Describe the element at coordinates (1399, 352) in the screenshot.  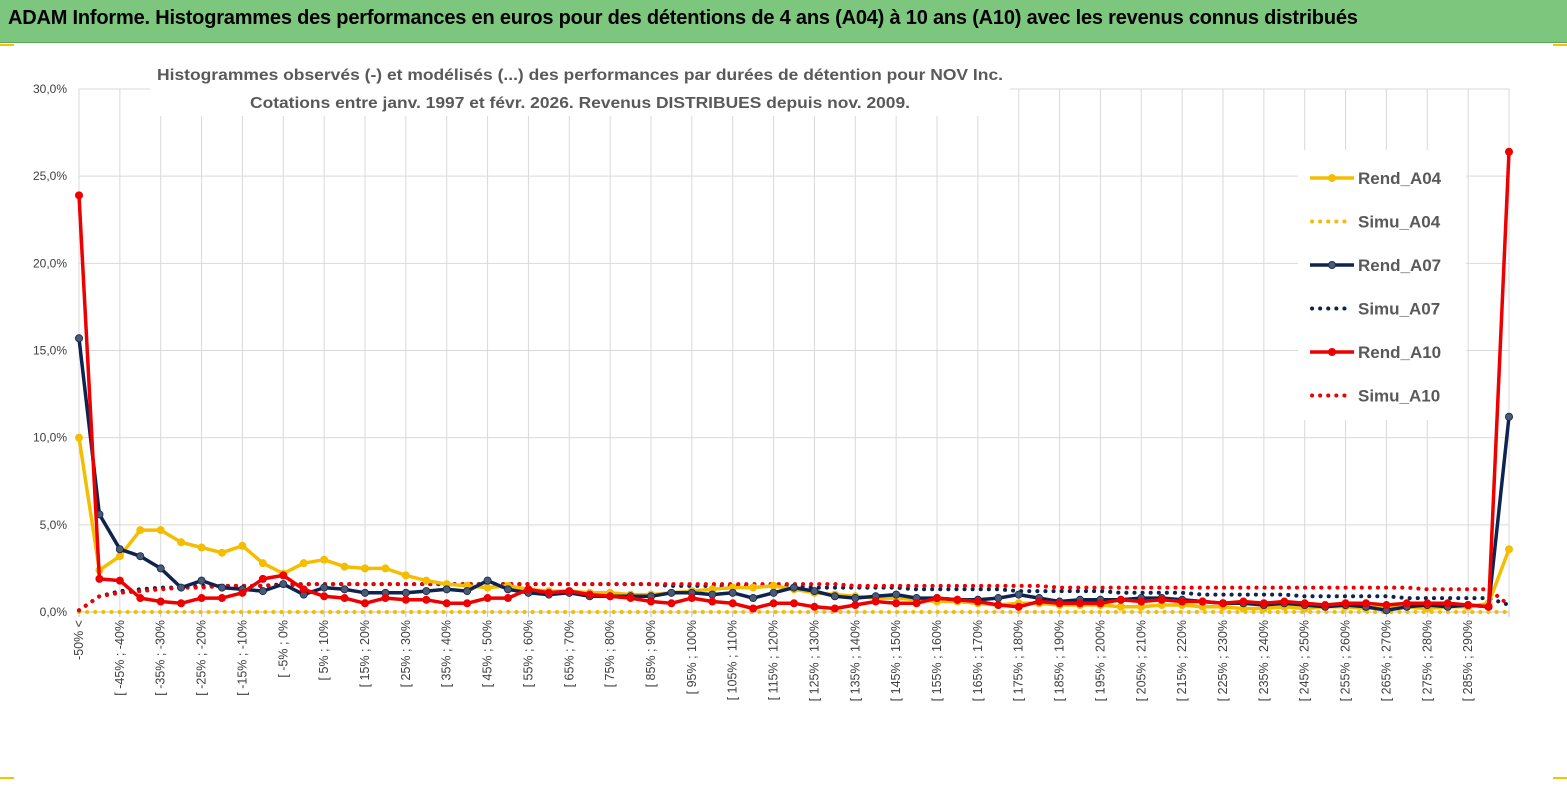
I see `legend-label-rend_a10: Rend_A10` at that location.